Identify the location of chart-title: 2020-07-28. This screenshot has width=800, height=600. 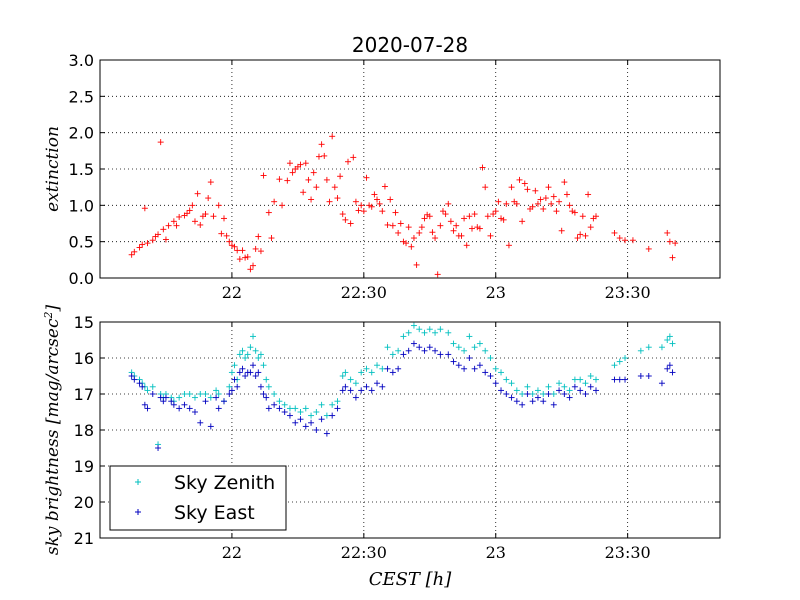
(410, 45).